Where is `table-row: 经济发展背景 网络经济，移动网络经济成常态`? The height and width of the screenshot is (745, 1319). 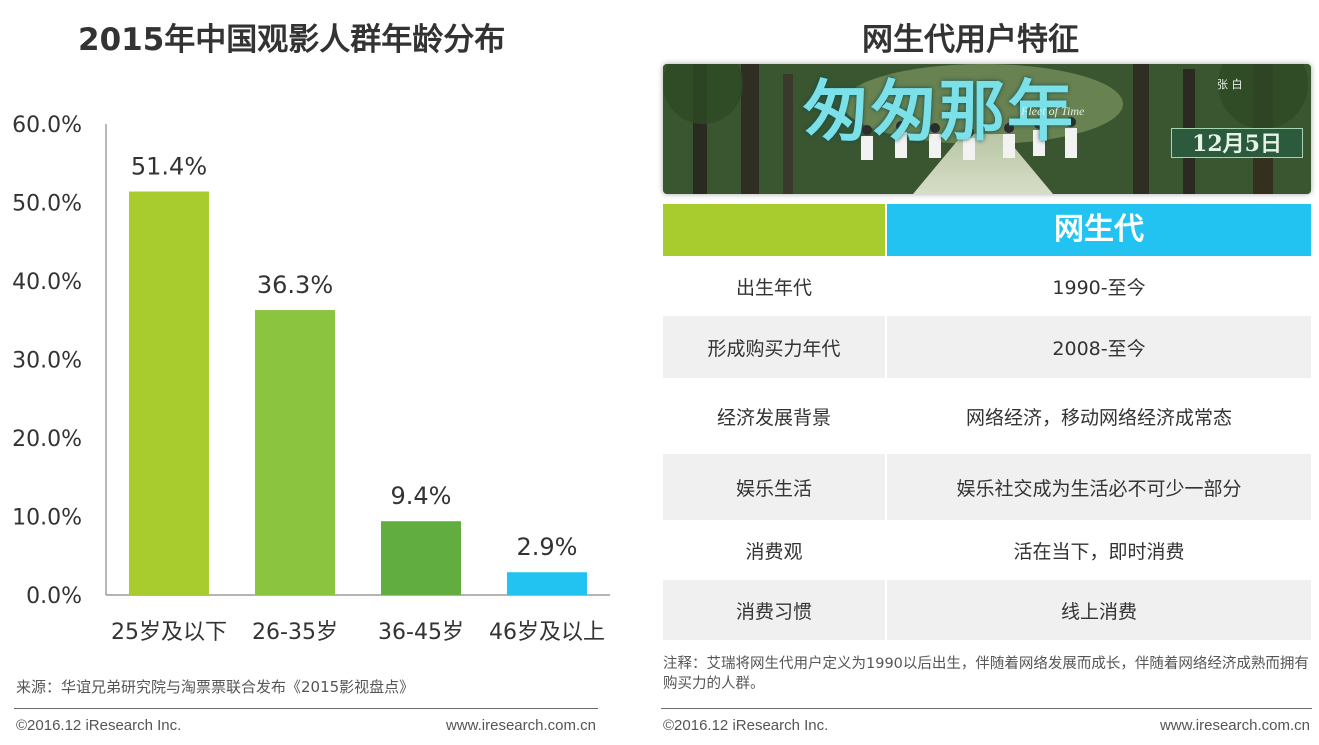 table-row: 经济发展背景 网络经济，移动网络经济成常态 is located at coordinates (987, 416).